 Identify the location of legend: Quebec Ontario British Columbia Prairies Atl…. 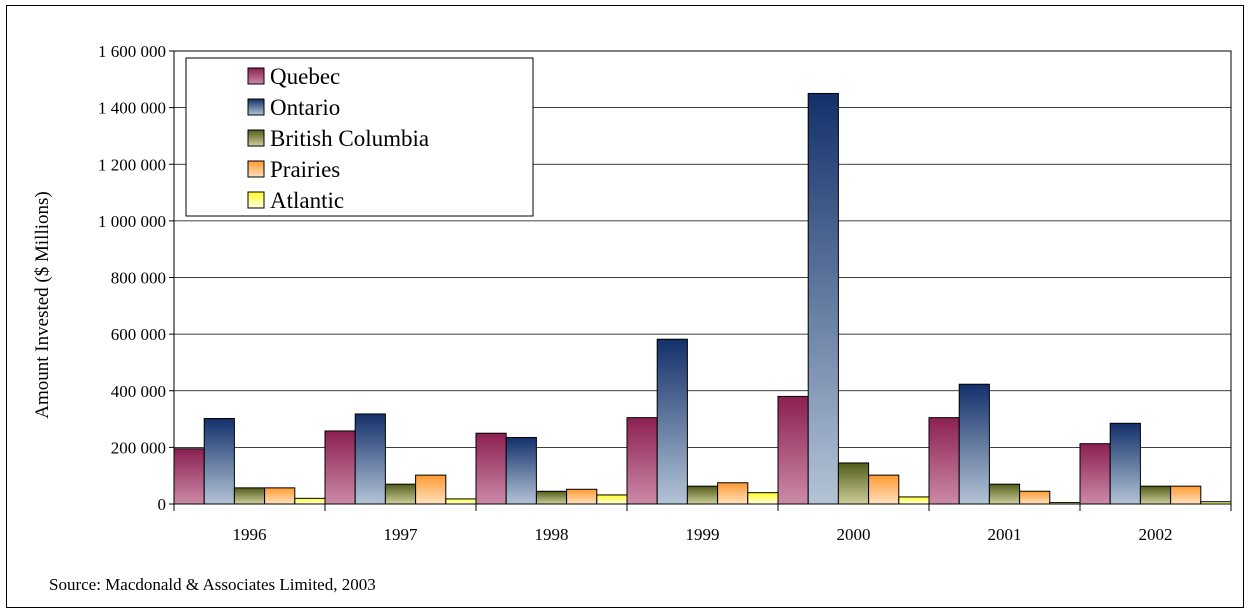
(359, 137).